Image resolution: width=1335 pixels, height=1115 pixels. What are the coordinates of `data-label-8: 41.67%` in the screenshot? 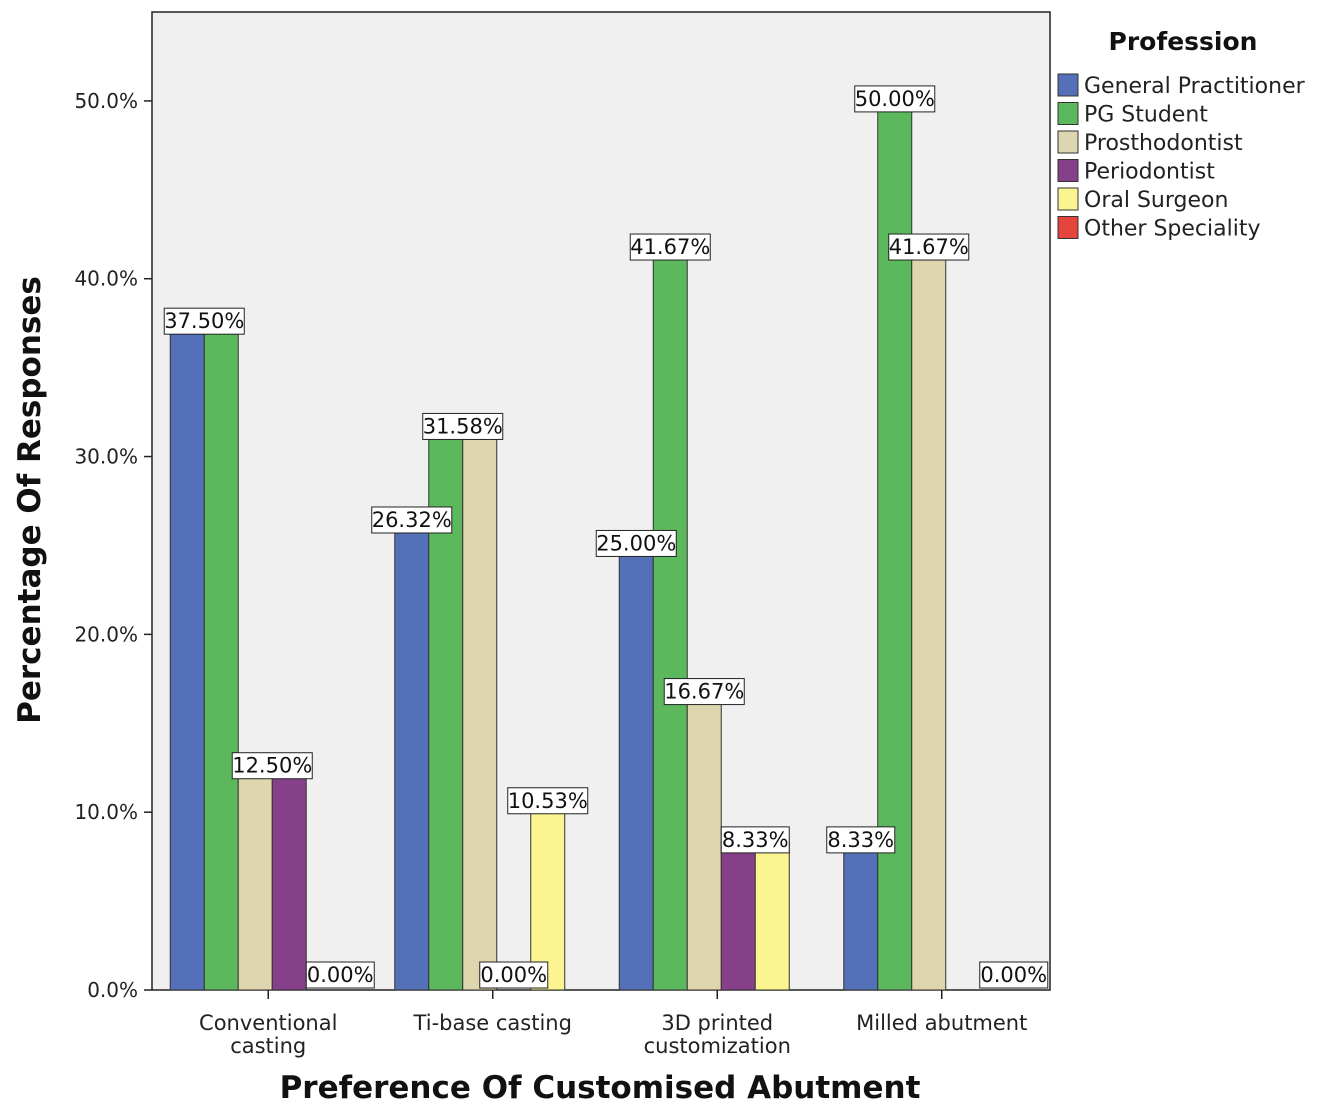 It's located at (670, 247).